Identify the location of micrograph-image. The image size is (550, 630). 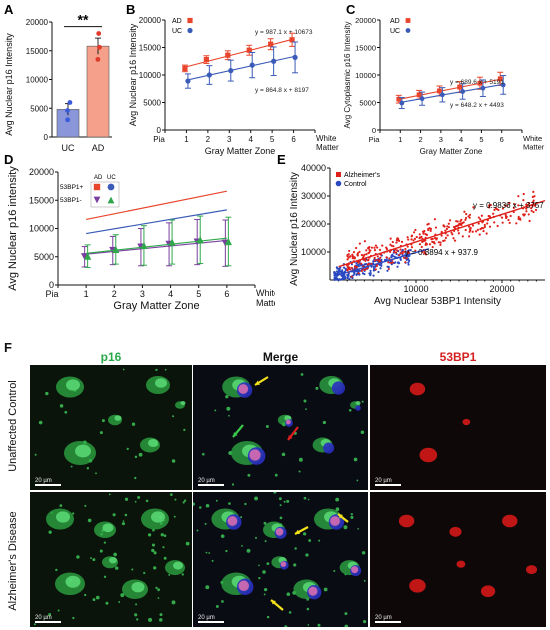
(280, 427).